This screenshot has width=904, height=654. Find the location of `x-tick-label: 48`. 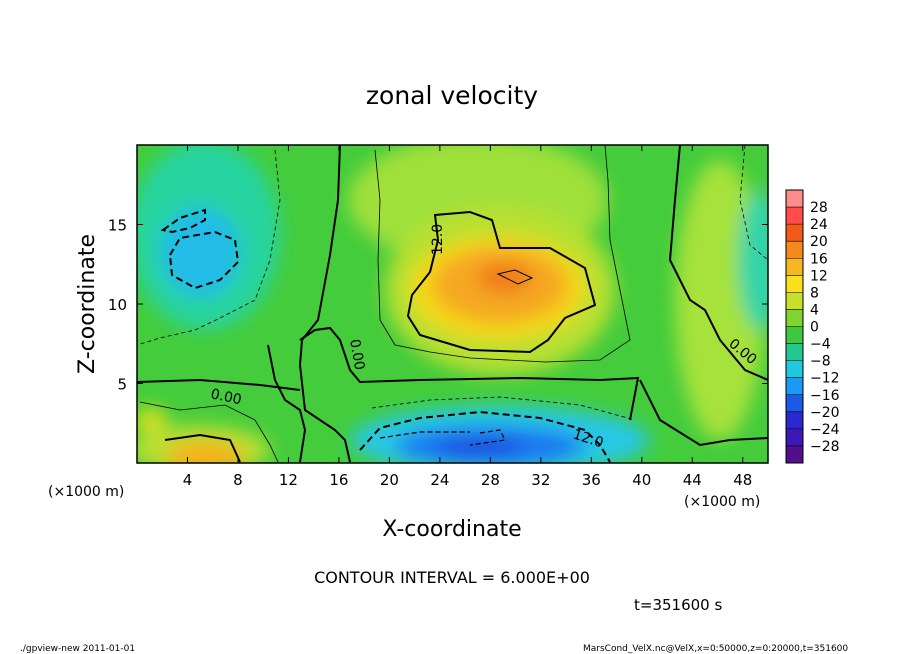

x-tick-label: 48 is located at coordinates (742, 480).